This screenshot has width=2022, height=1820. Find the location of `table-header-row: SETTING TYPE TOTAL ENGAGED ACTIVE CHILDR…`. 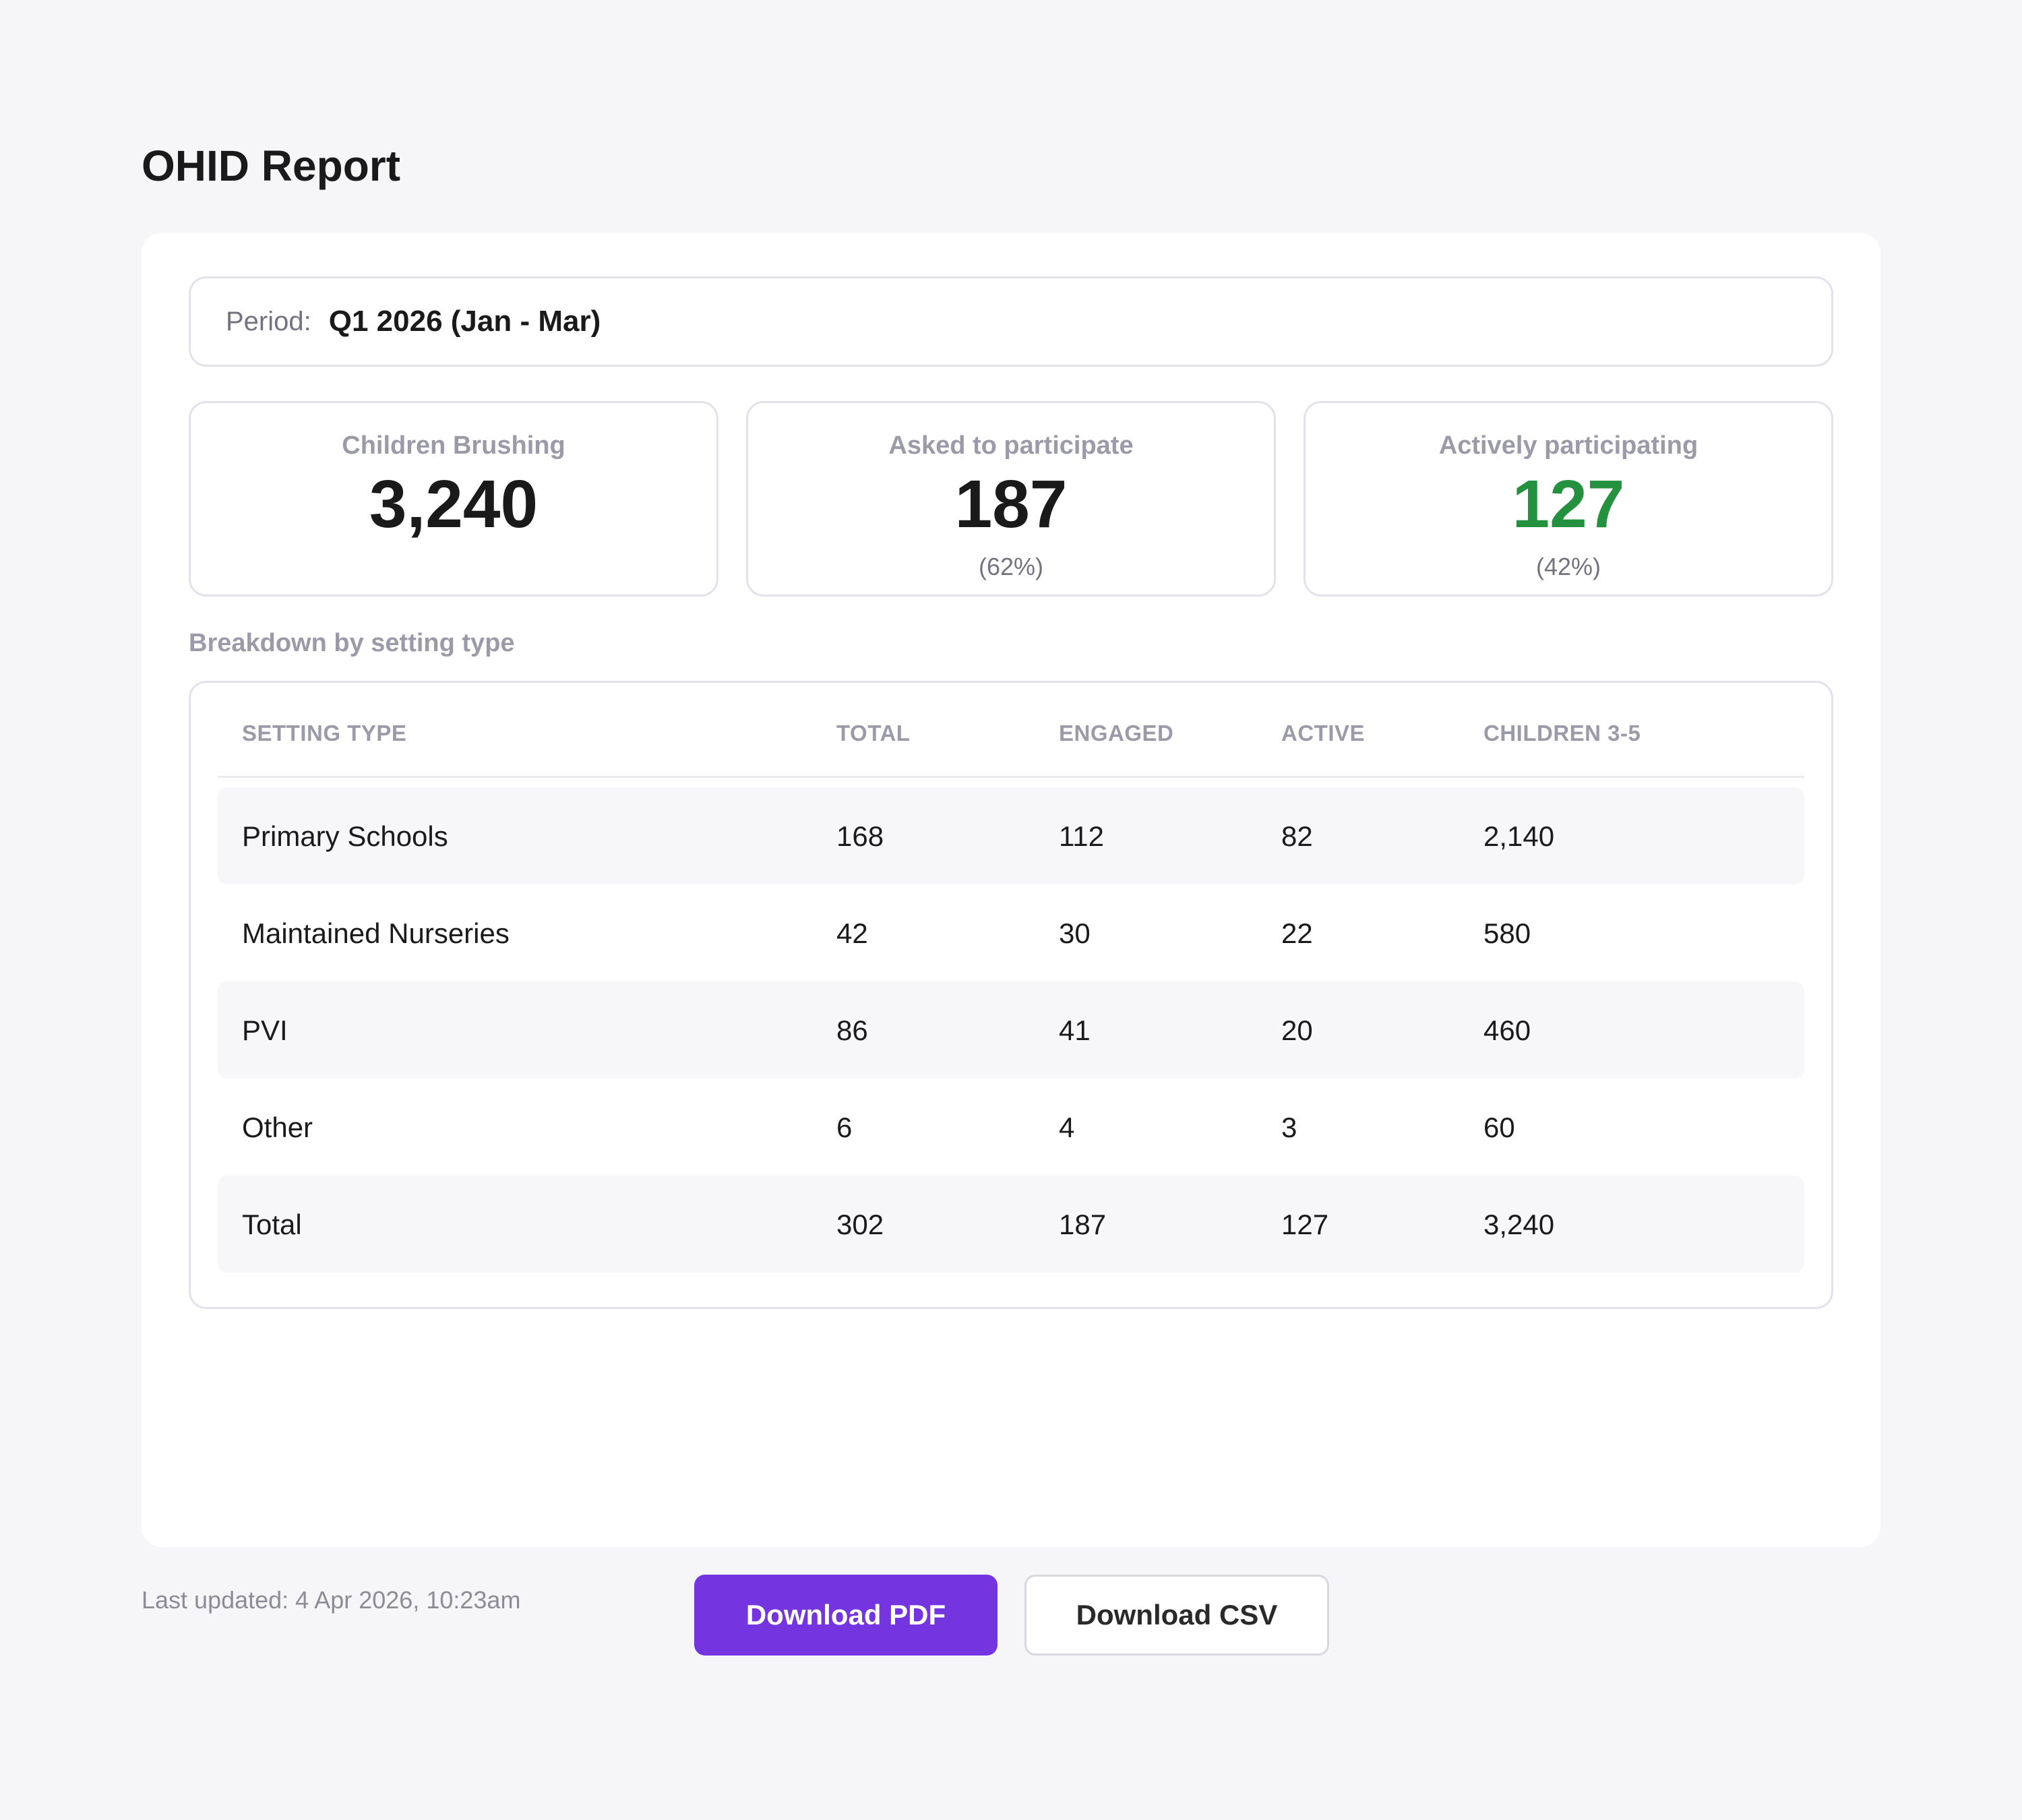

table-header-row: SETTING TYPE TOTAL ENGAGED ACTIVE CHILDR… is located at coordinates (1011, 731).